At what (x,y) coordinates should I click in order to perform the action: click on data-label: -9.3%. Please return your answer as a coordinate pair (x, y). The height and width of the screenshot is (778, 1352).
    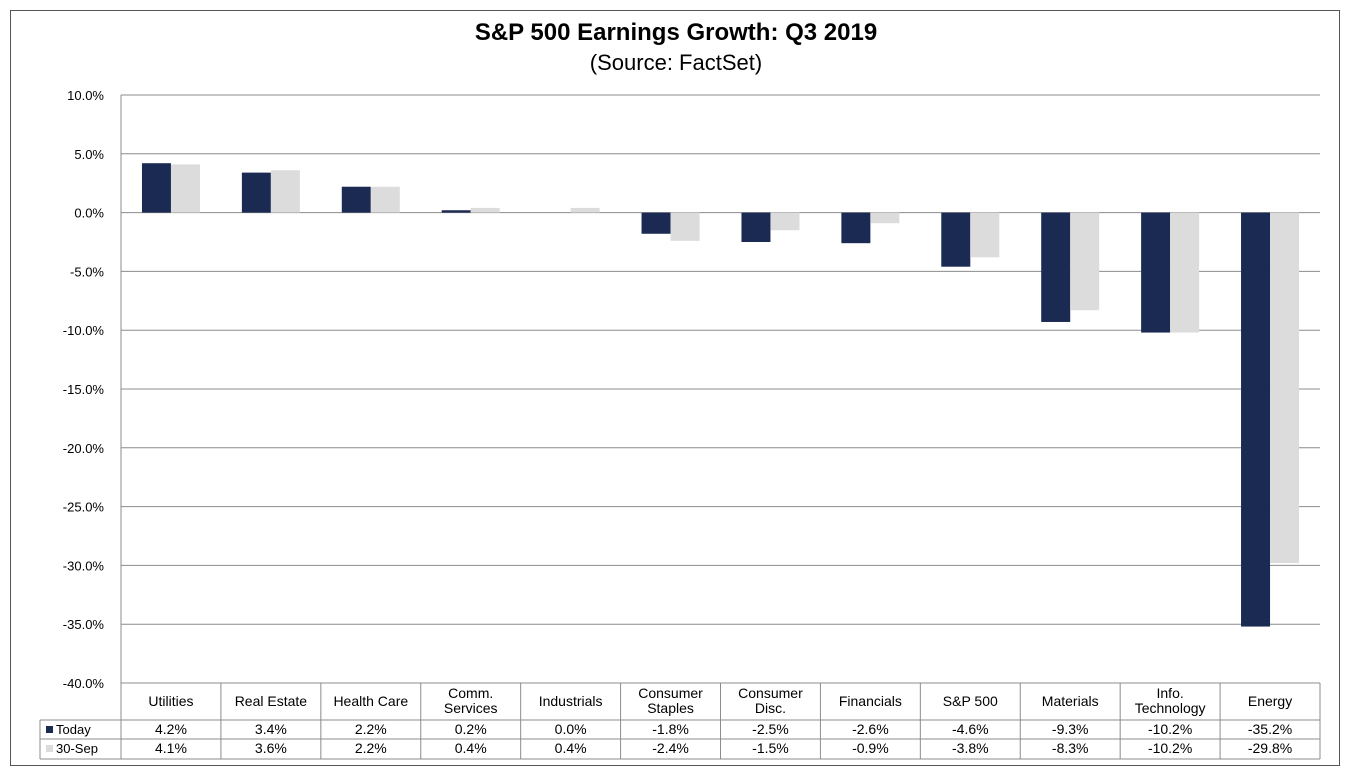
    Looking at the image, I should click on (1070, 729).